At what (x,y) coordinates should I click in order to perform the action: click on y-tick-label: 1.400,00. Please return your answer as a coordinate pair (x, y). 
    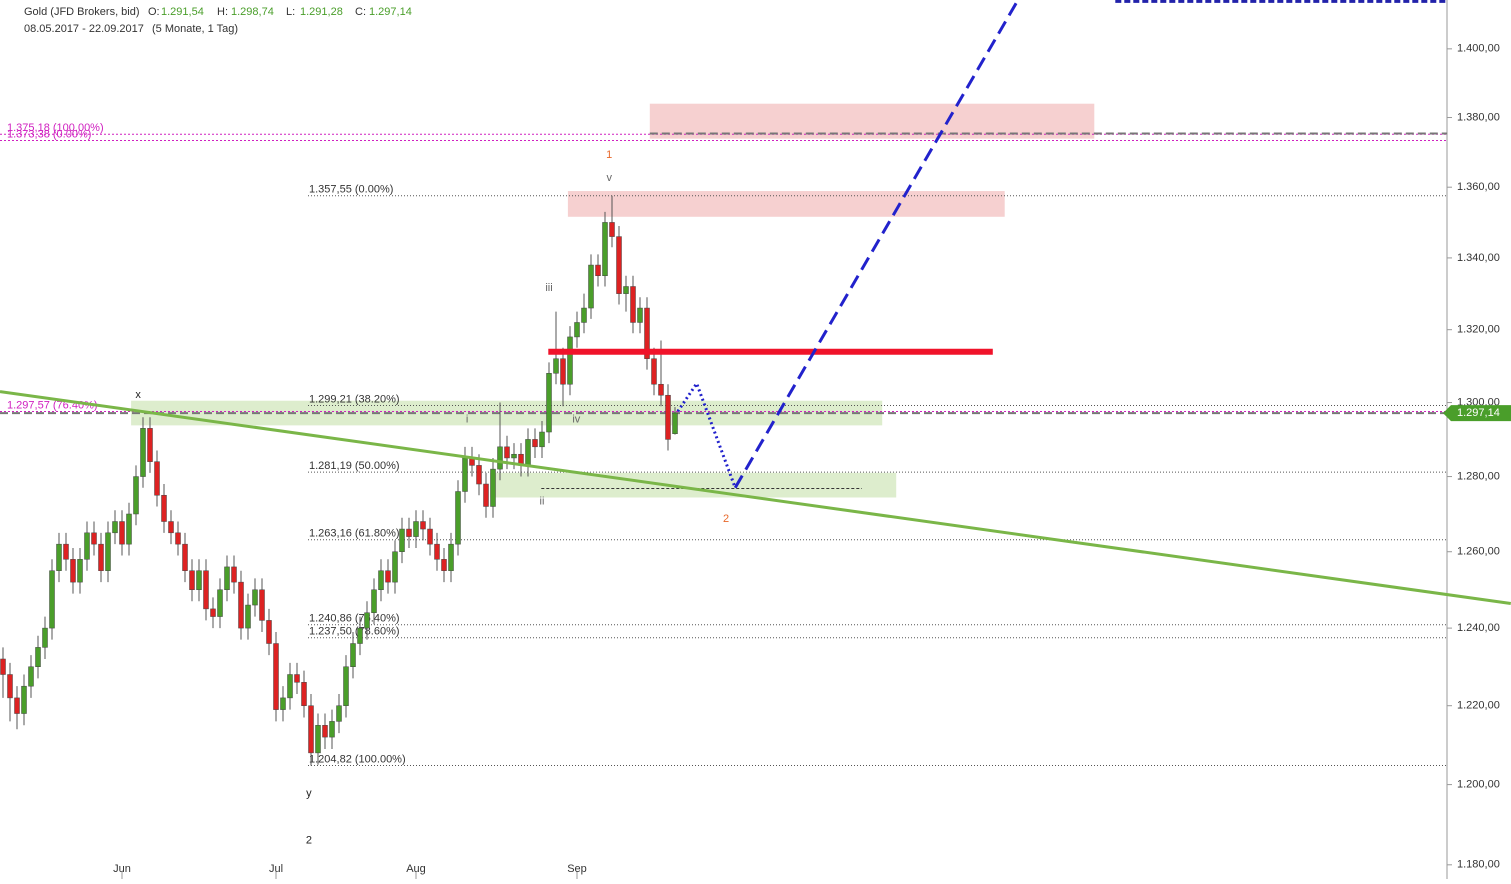
    Looking at the image, I should click on (1478, 49).